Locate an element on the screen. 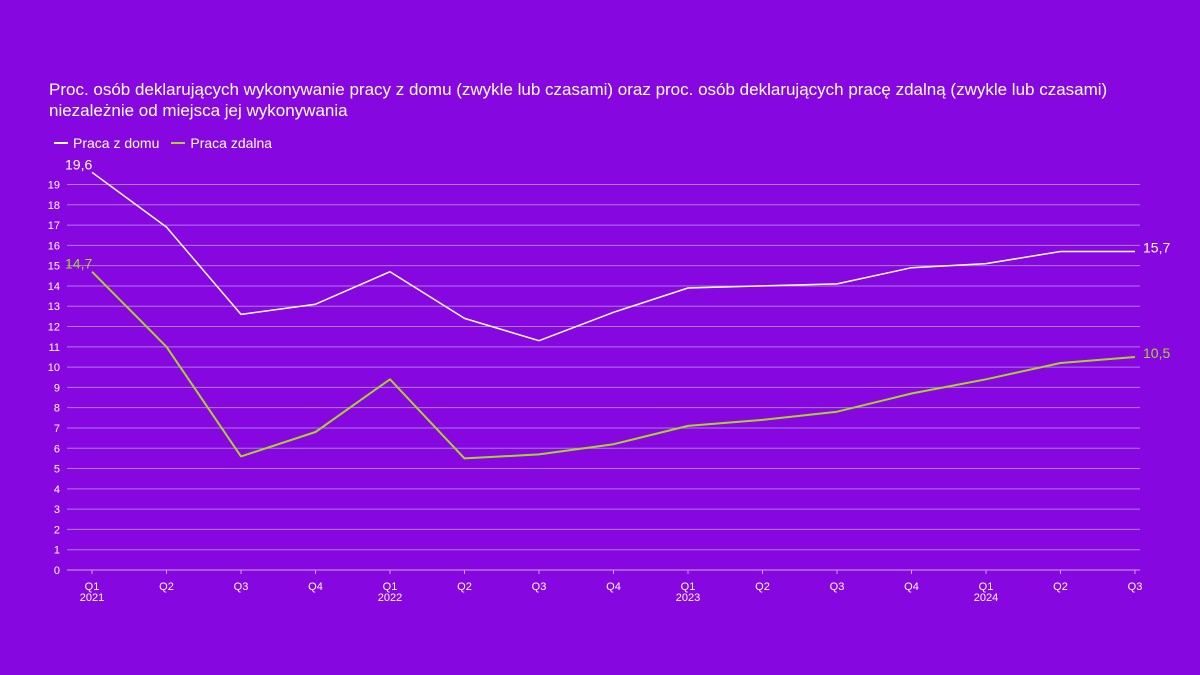 The width and height of the screenshot is (1200, 675). y-tick-label: 0 is located at coordinates (57, 571).